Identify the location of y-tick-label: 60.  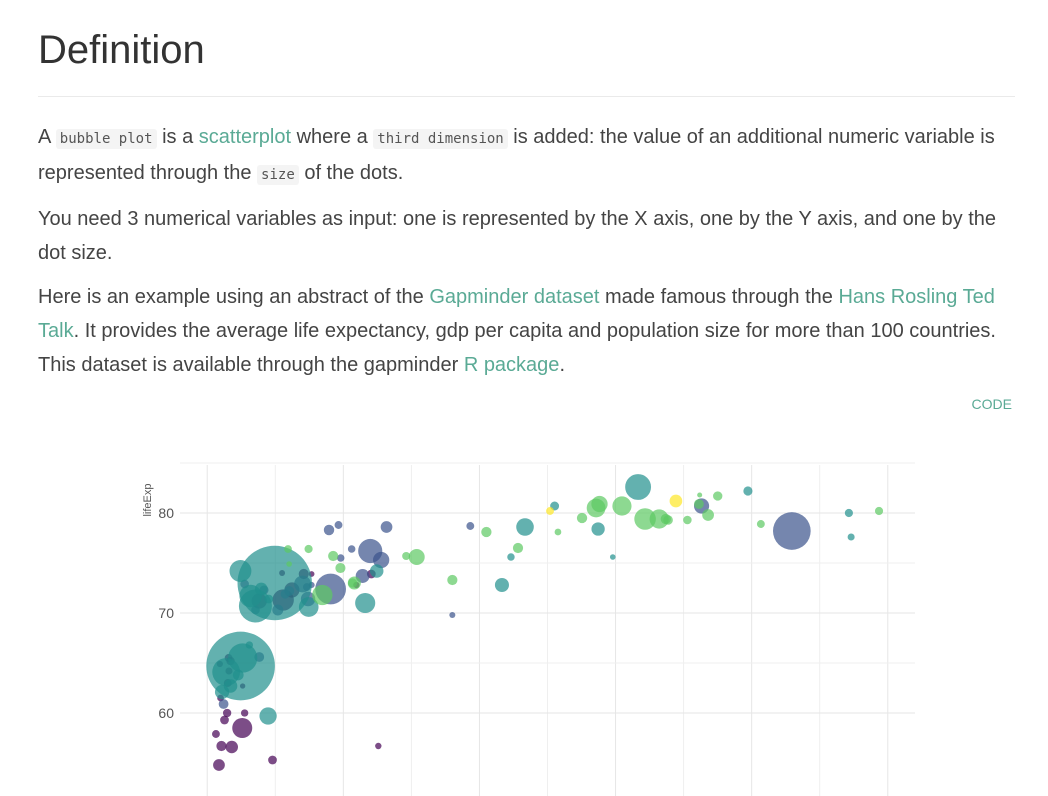
(166, 713).